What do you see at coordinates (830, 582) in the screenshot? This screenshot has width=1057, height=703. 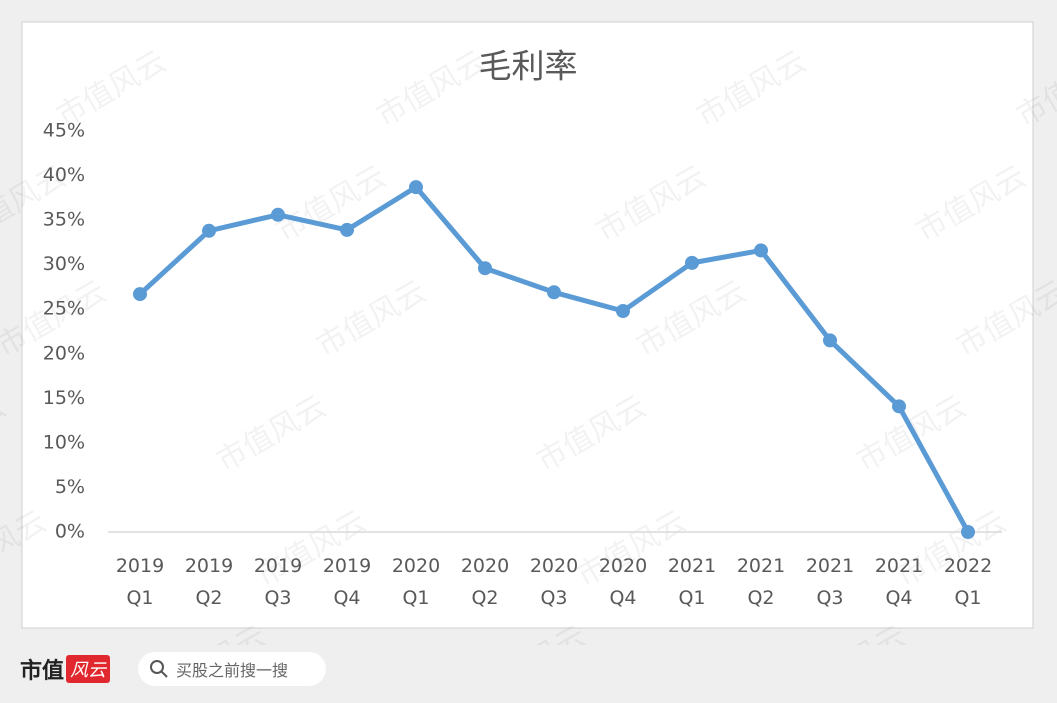 I see `x-tick-label: 2021 Q3` at bounding box center [830, 582].